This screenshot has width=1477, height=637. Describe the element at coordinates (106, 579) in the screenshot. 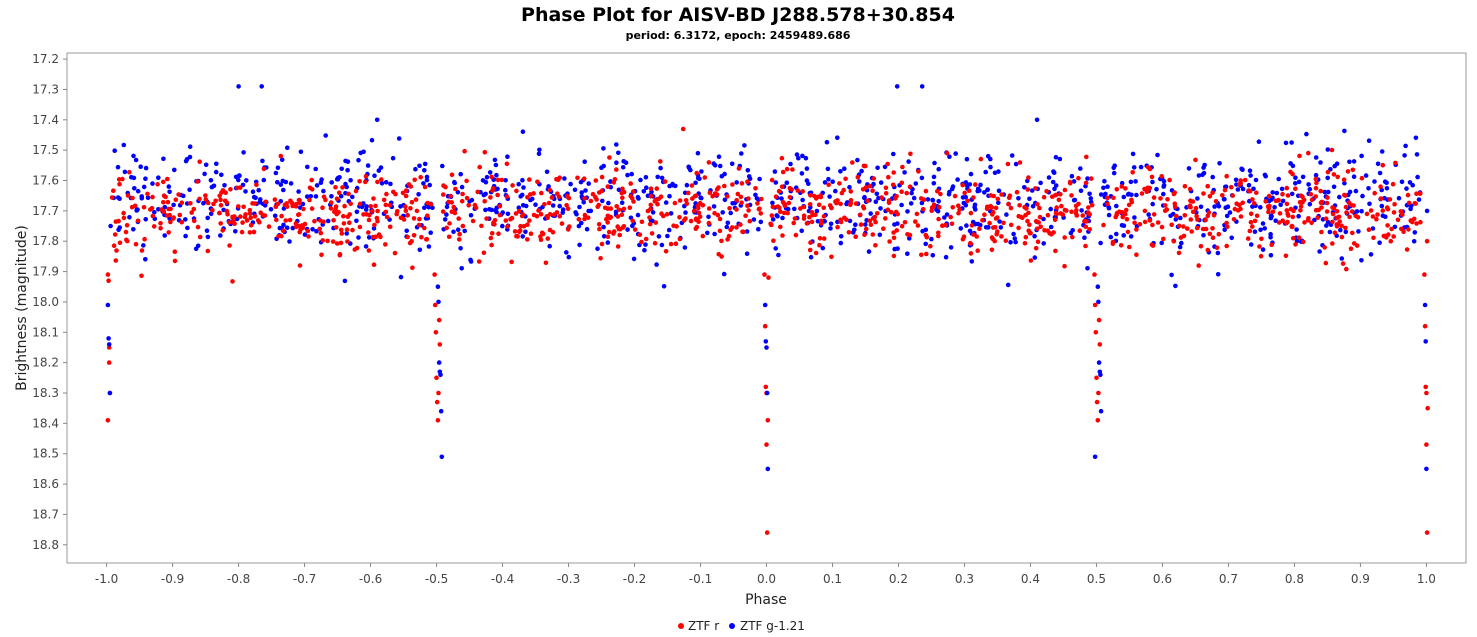

I see `x-tick-label: -1.0` at that location.